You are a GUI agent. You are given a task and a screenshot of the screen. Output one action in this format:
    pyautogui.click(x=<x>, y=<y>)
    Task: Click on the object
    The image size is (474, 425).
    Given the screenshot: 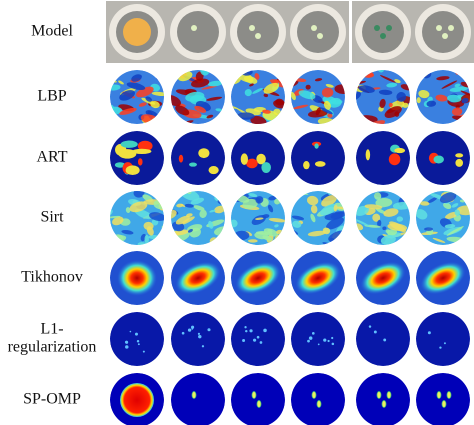 What is the action you would take?
    pyautogui.click(x=258, y=36)
    